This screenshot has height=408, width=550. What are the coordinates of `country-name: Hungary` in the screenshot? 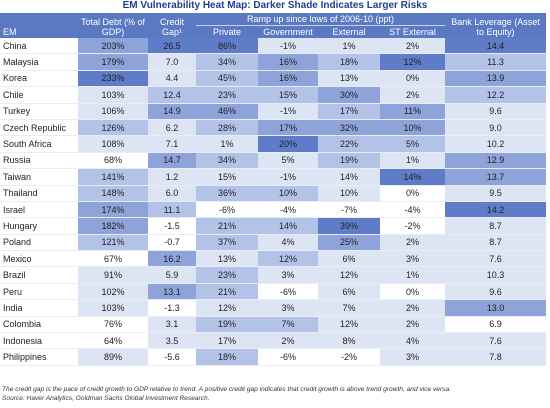 It's located at (39, 226).